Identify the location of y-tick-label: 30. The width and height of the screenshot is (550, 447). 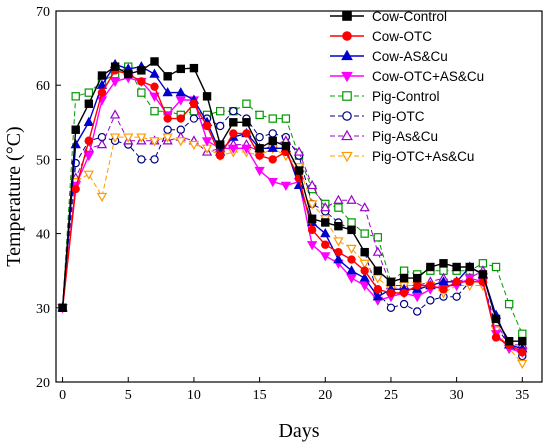
(43, 309).